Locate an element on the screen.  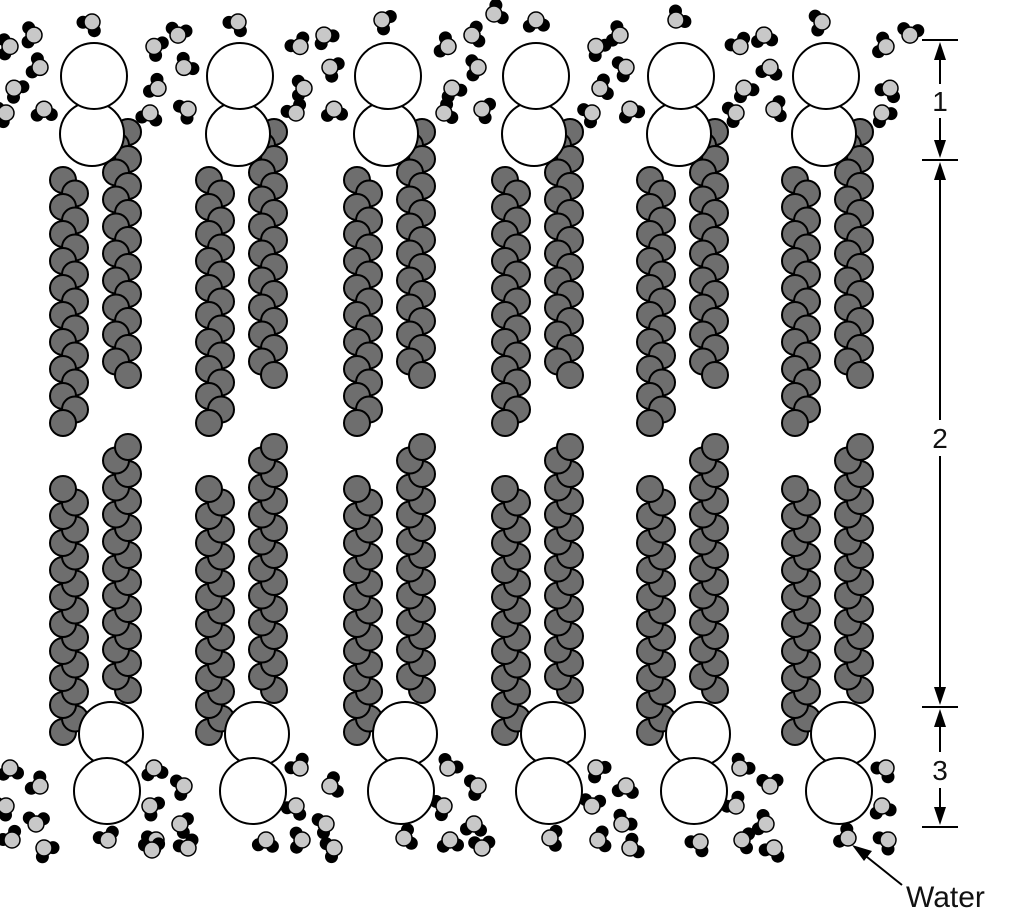
water-molecules-bottom is located at coordinates (448, 808).